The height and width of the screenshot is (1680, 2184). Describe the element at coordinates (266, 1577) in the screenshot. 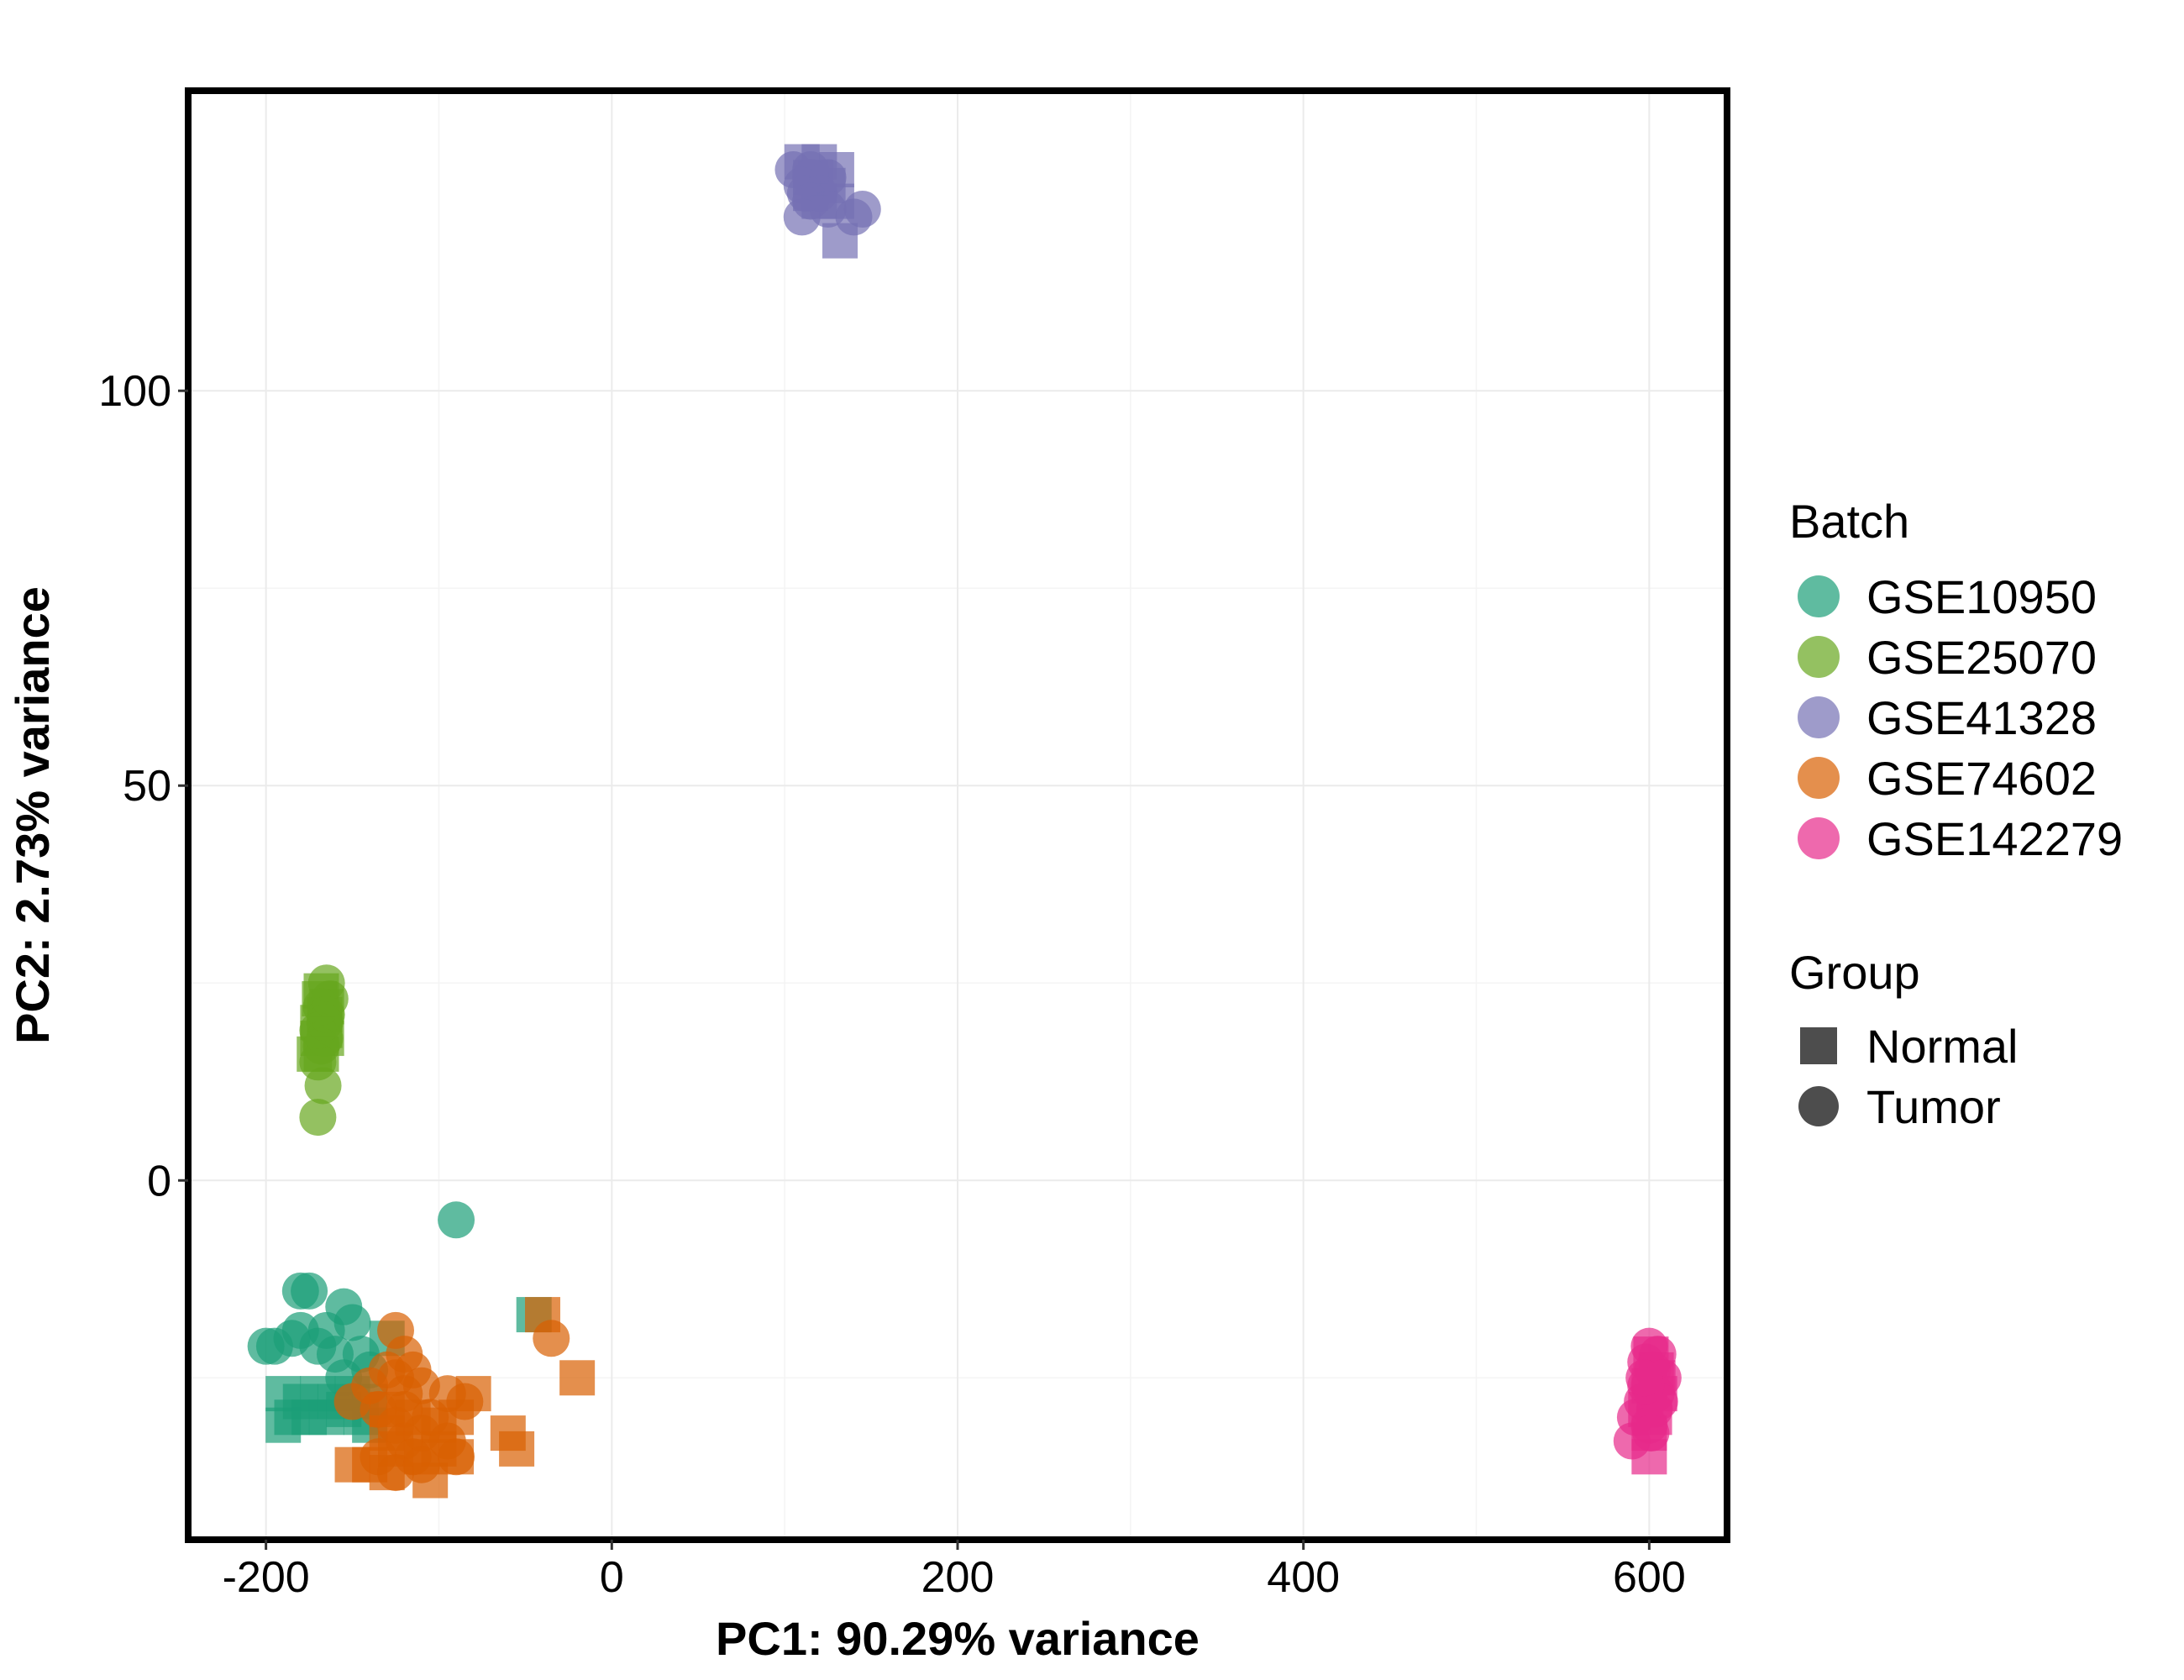

I see `x-tick-label: -200` at that location.